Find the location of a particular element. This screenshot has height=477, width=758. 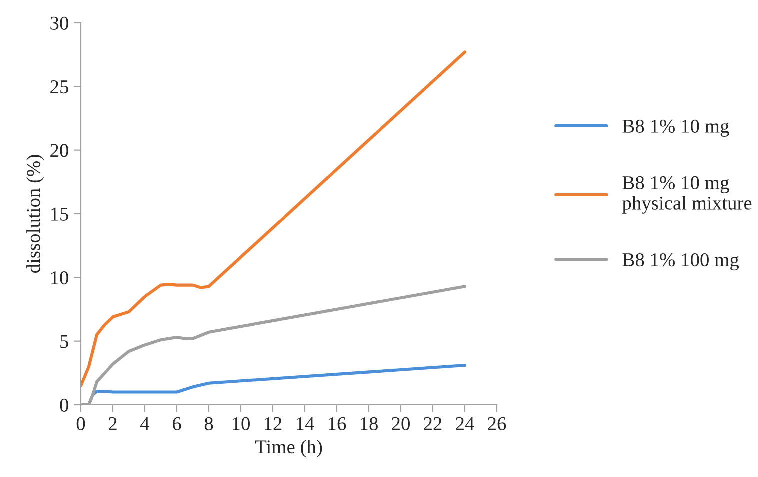

y-tick-label: 30 is located at coordinates (59, 23).